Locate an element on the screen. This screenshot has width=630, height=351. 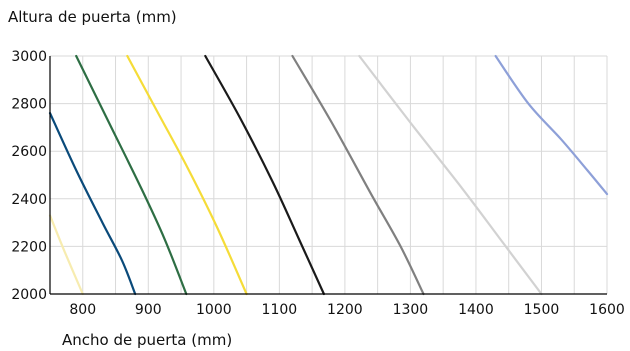
y-tick-label: 2000 is located at coordinates (29, 295).